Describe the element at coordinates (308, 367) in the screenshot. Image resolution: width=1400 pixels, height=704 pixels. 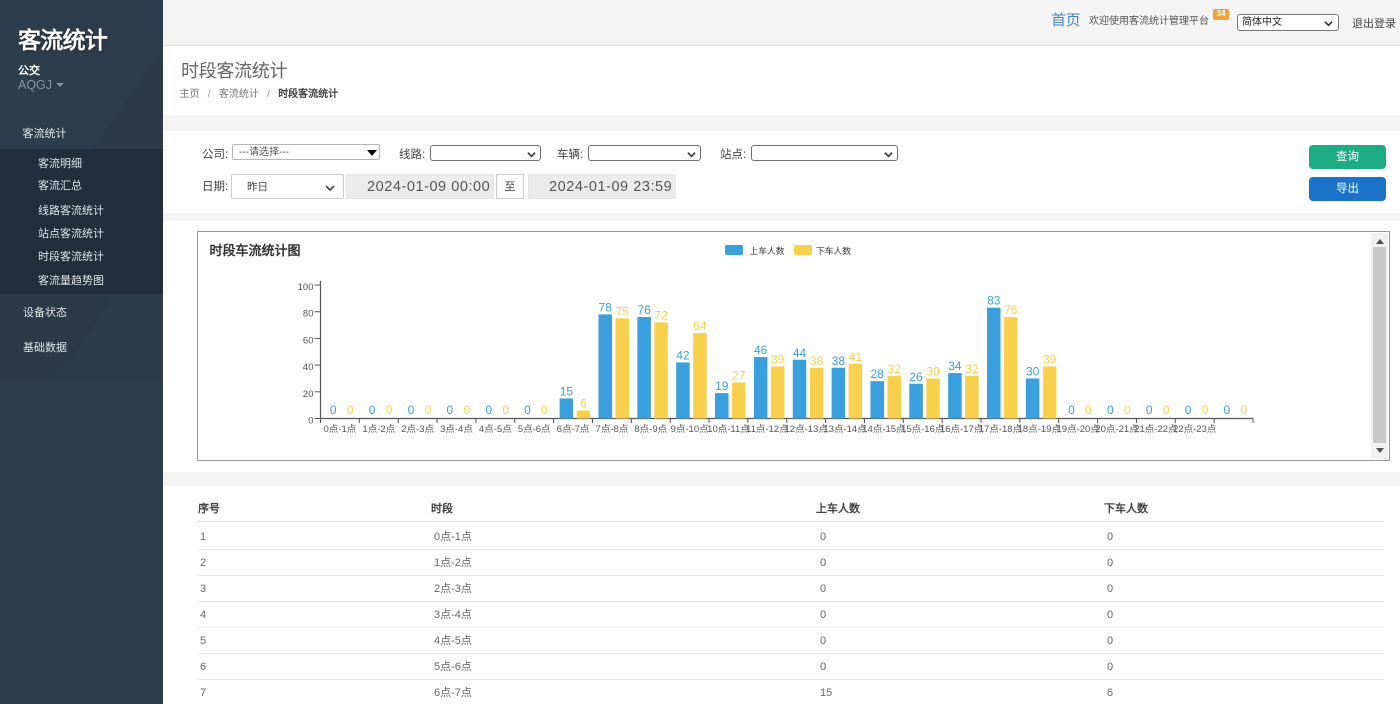
I see `svg-text: 40` at that location.